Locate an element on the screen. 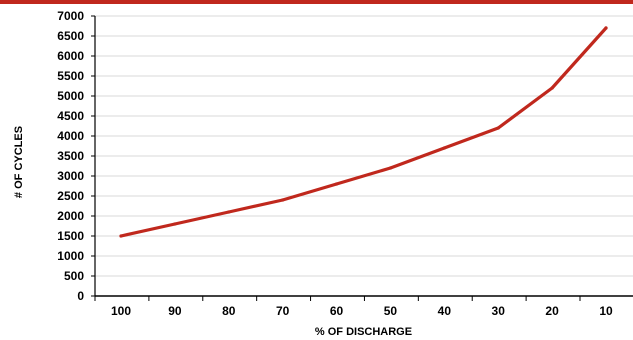 The image size is (633, 340). x-tick-label: 20 is located at coordinates (552, 311).